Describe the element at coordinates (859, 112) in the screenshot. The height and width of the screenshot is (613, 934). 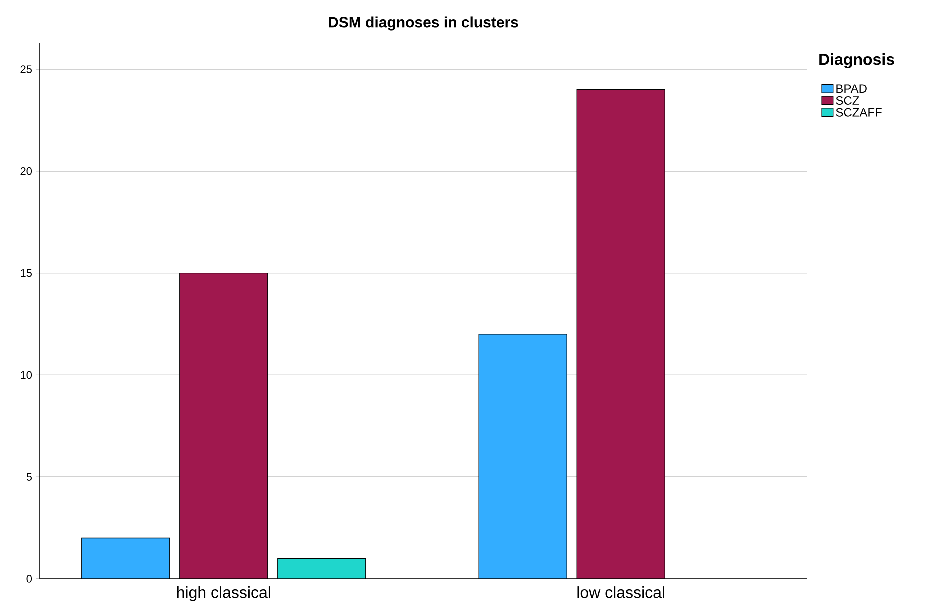
I see `legend-label: SCZAFF` at that location.